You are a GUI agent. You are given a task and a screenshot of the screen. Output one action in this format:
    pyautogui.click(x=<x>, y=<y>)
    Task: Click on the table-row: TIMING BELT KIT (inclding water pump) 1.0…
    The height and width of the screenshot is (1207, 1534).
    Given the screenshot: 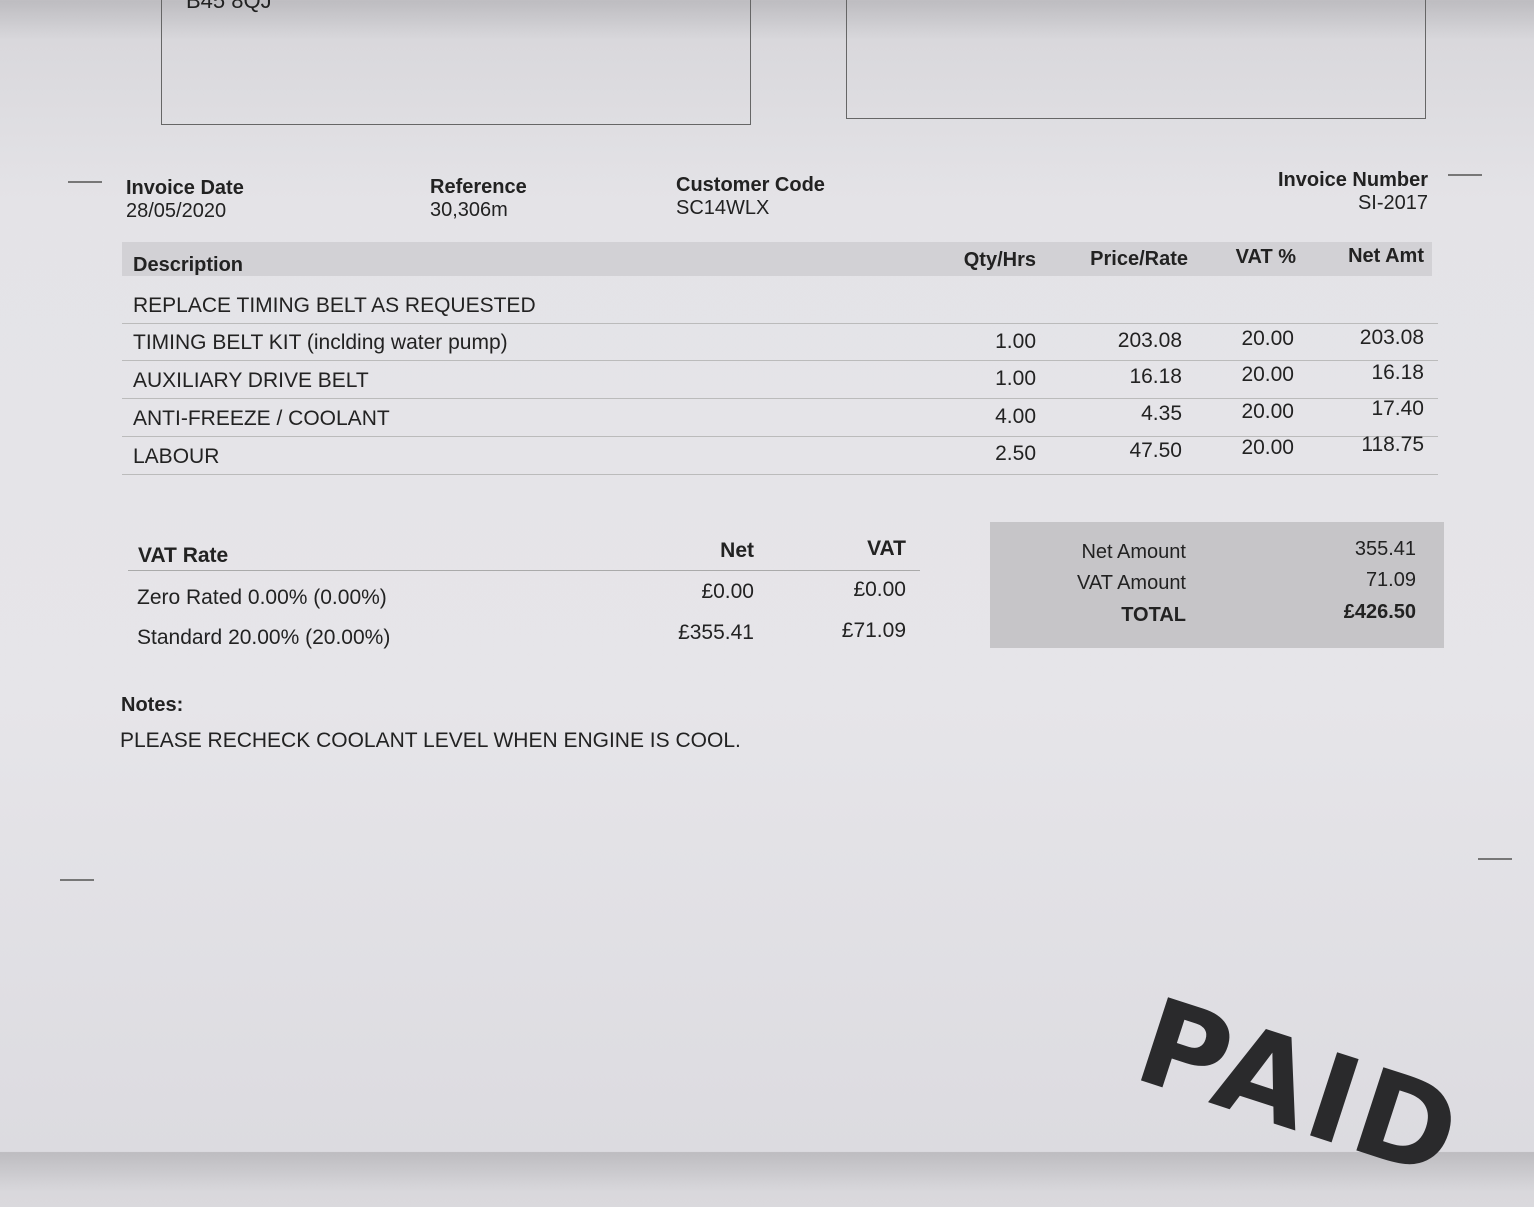 What is the action you would take?
    pyautogui.click(x=780, y=342)
    